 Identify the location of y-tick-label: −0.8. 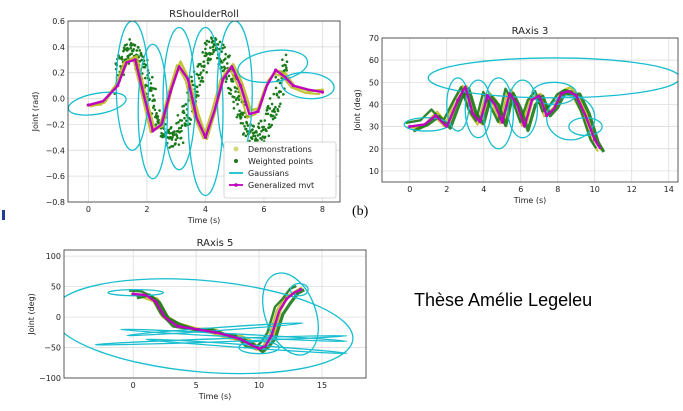
(55, 202).